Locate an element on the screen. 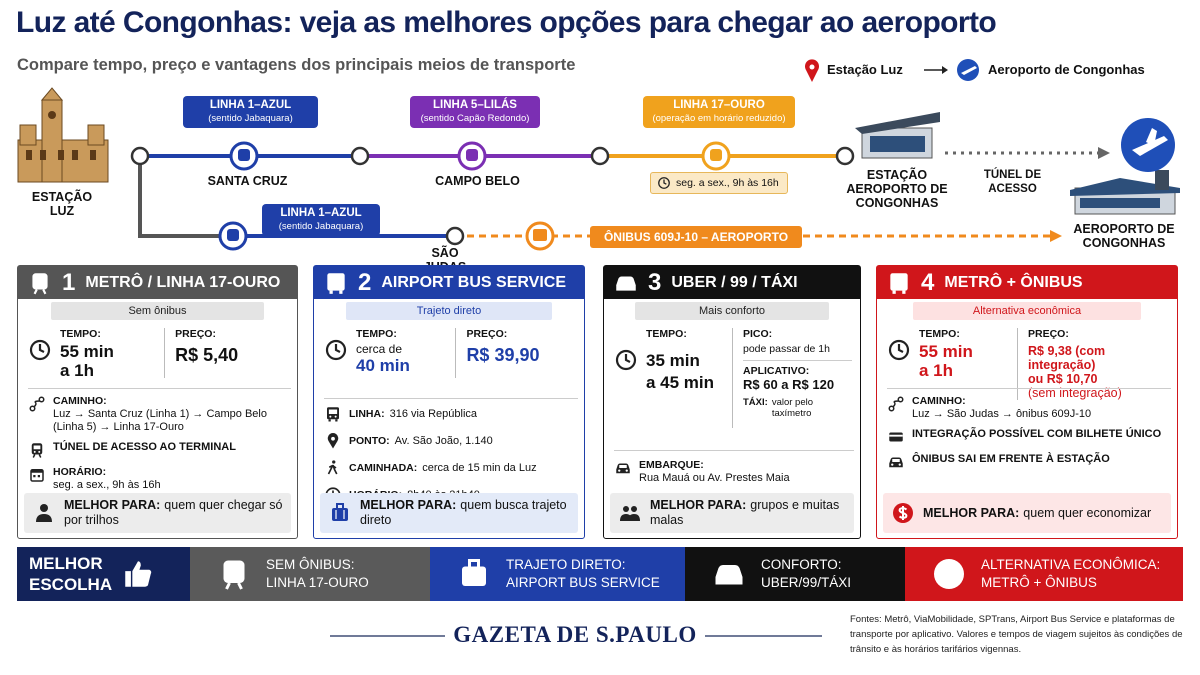 The width and height of the screenshot is (1200, 675). time-block: TEMPO: 55 min a 1h is located at coordinates (930, 354).